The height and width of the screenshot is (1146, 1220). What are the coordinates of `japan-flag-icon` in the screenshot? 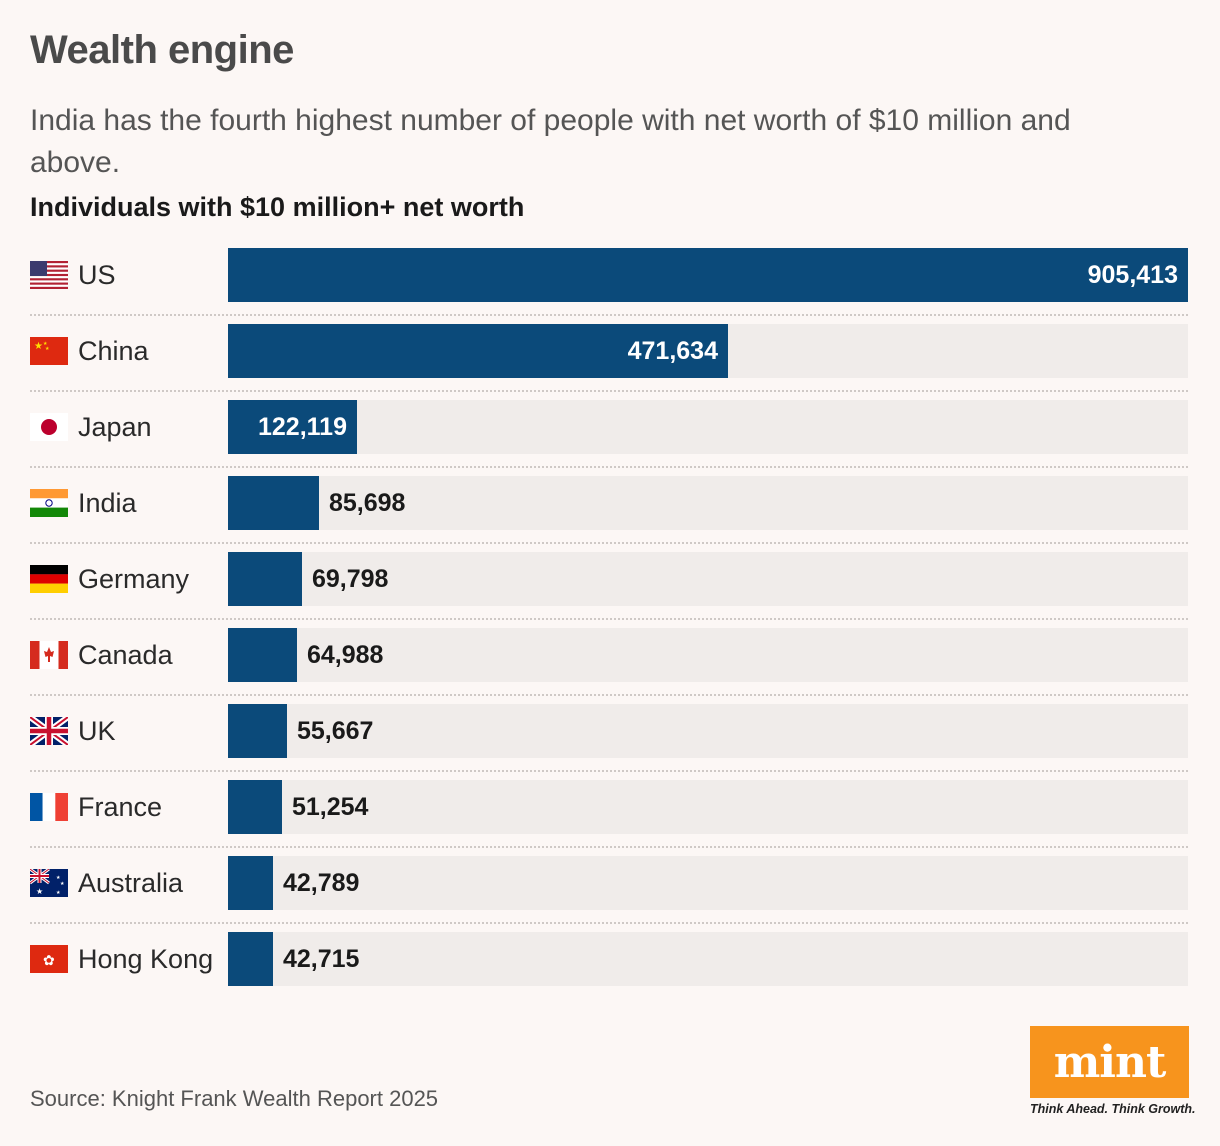 It's located at (49, 427).